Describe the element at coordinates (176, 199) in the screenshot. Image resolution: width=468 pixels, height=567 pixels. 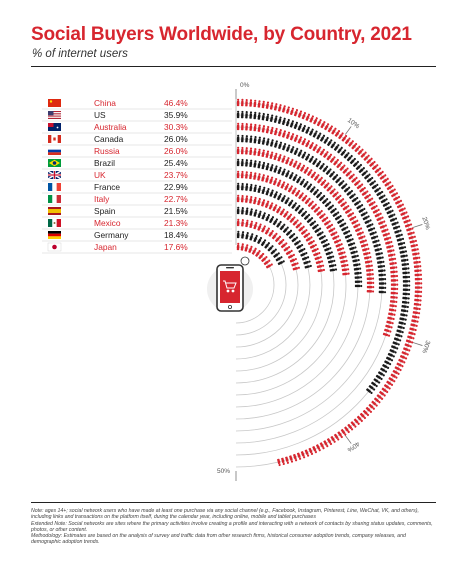
I see `data-label: 22.7%` at that location.